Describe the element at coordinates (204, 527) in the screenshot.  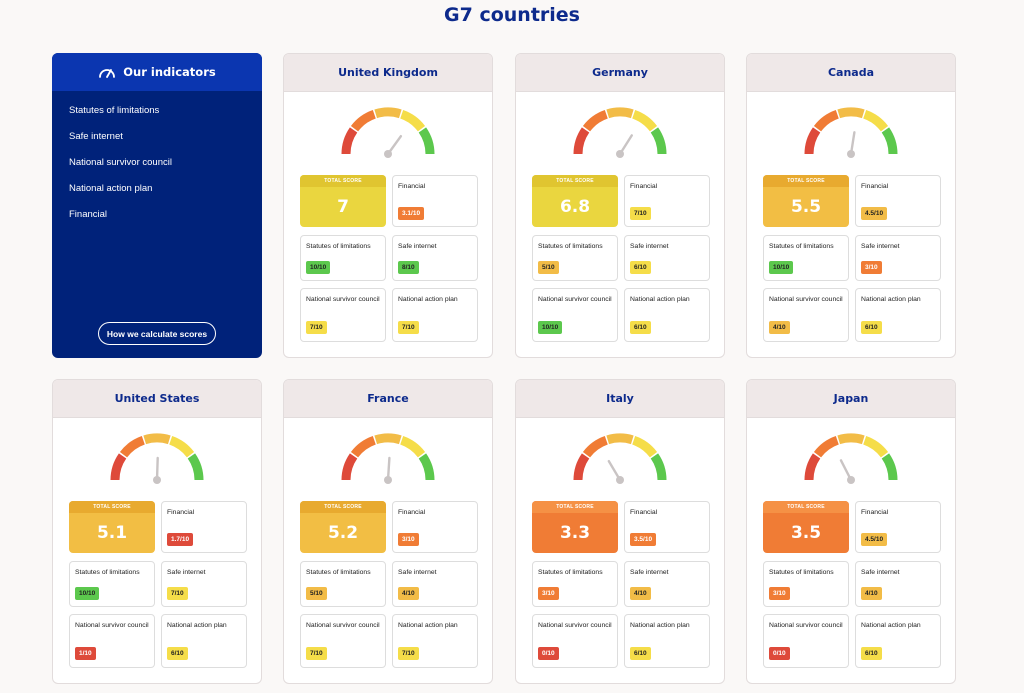
I see `financial-cell: Financial 1.7/10` at that location.